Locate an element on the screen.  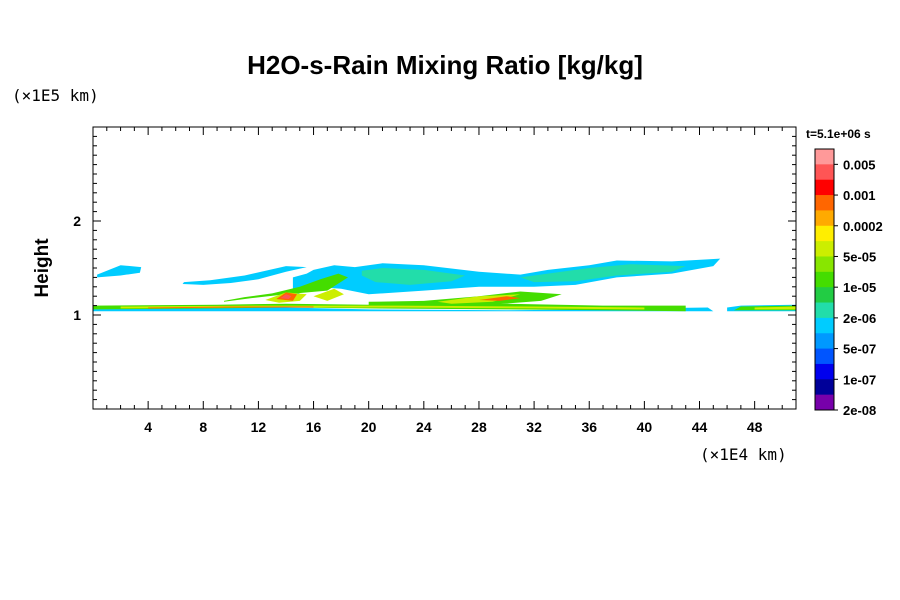
chart-title: H2O-s-Rain Mixing Ratio [kg/kg] is located at coordinates (445, 65).